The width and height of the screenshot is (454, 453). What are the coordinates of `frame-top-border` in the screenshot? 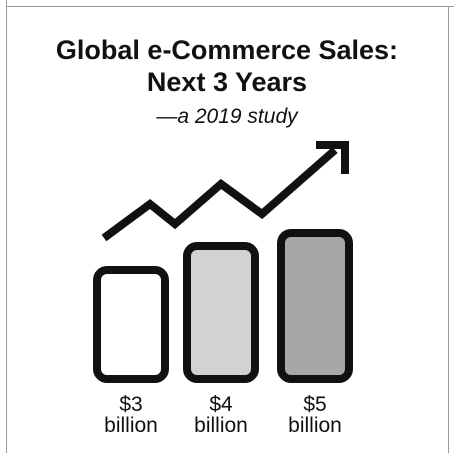 It's located at (230, 6).